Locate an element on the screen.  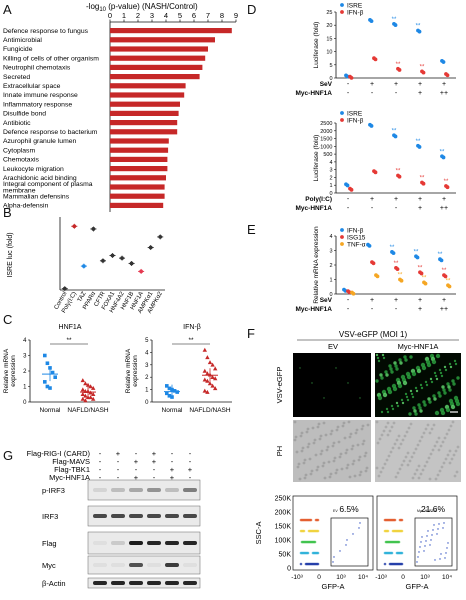
panel-e-row2-sign: - is located at coordinates (348, 309).